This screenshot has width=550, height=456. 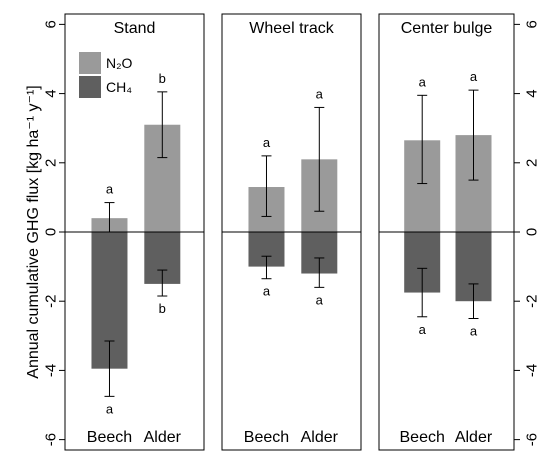 I want to click on legend-label: CH₄, so click(x=119, y=87).